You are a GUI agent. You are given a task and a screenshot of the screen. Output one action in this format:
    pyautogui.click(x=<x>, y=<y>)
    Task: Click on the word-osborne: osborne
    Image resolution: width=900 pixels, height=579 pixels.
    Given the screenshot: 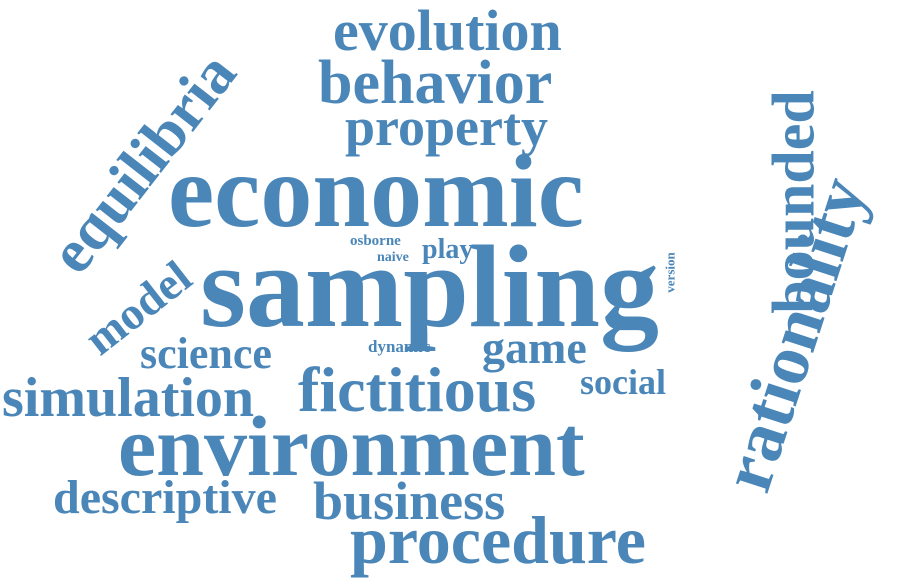 What is the action you would take?
    pyautogui.click(x=375, y=241)
    